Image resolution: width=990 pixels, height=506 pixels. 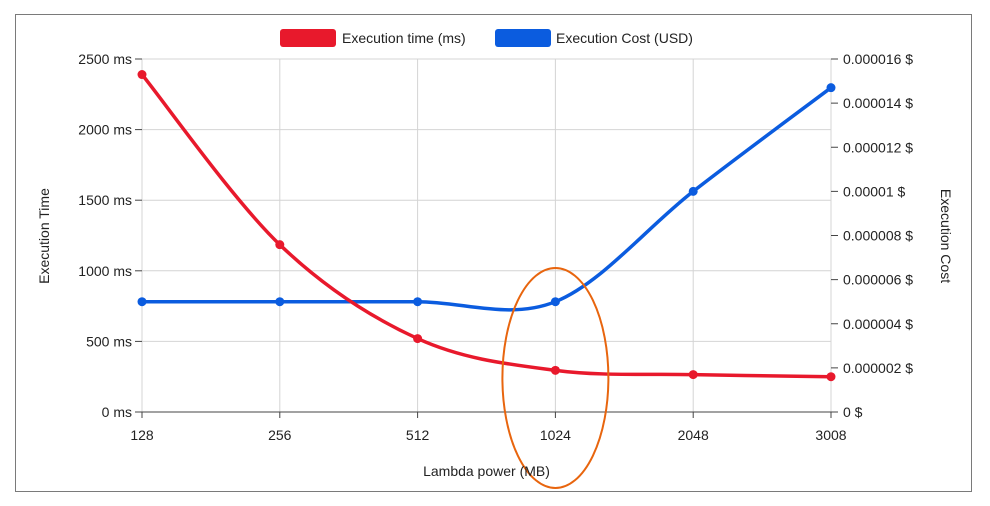 What do you see at coordinates (44, 236) in the screenshot?
I see `left-axis-title: Execution Time` at bounding box center [44, 236].